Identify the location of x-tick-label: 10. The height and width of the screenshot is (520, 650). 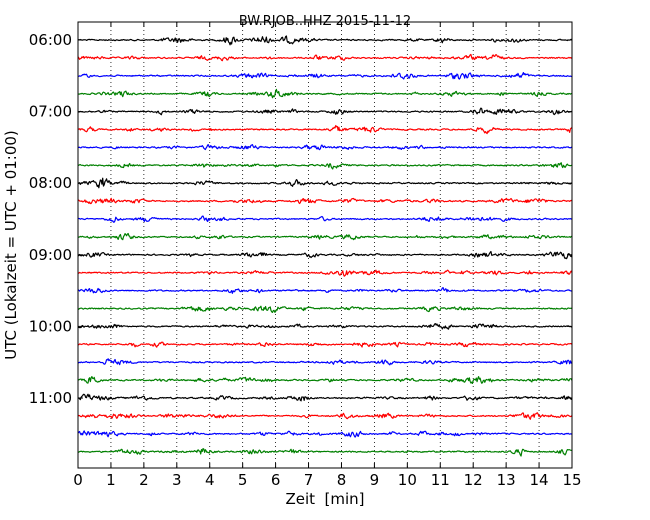
(407, 480).